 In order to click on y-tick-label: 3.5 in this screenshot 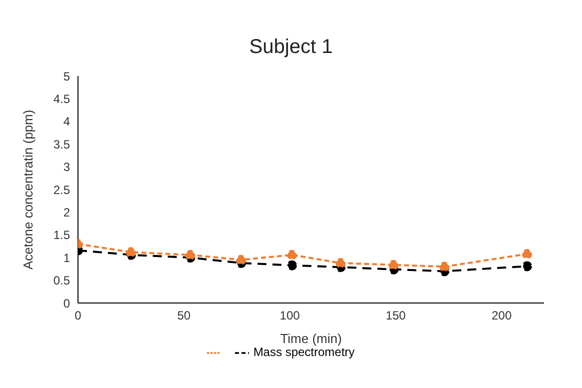, I will do `click(61, 144)`.